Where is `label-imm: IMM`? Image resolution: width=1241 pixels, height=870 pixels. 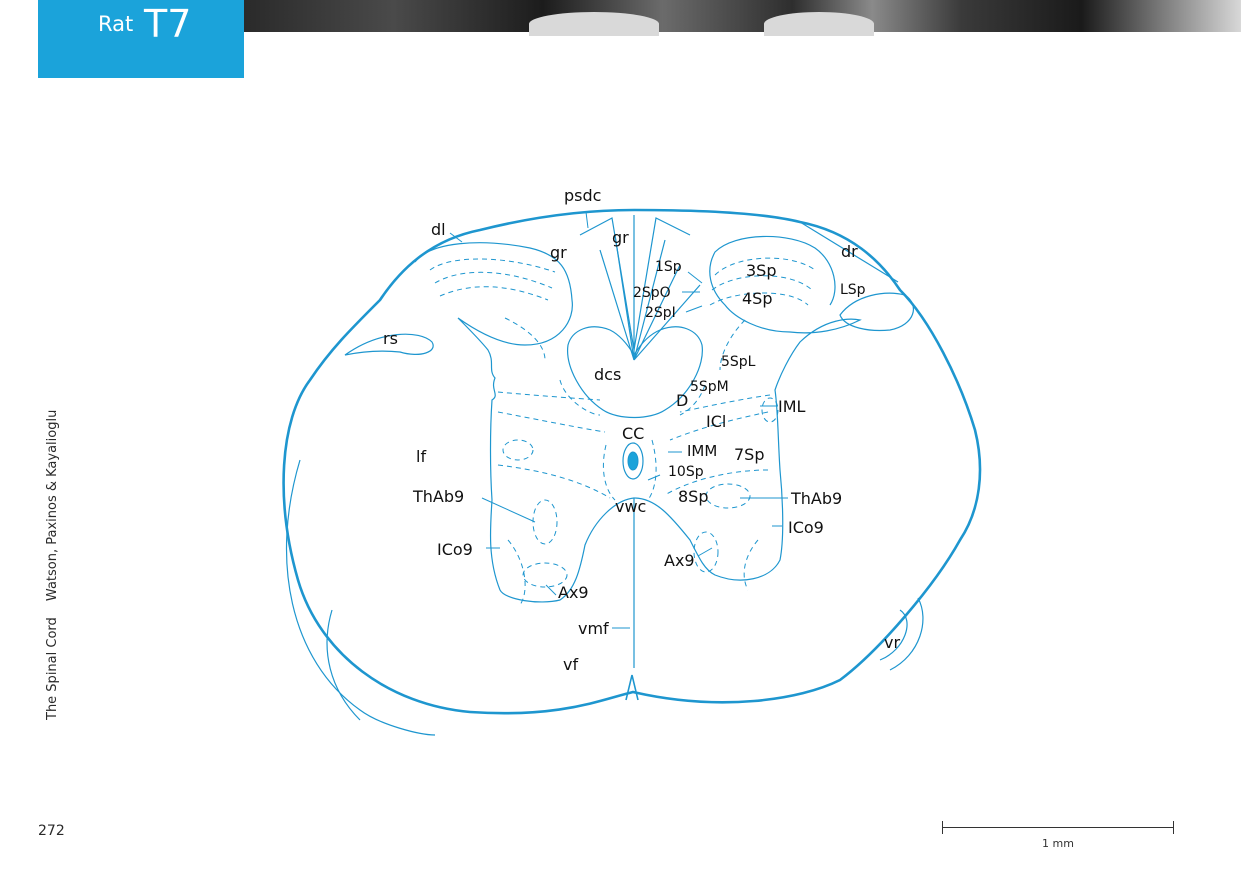 label-imm: IMM is located at coordinates (702, 451).